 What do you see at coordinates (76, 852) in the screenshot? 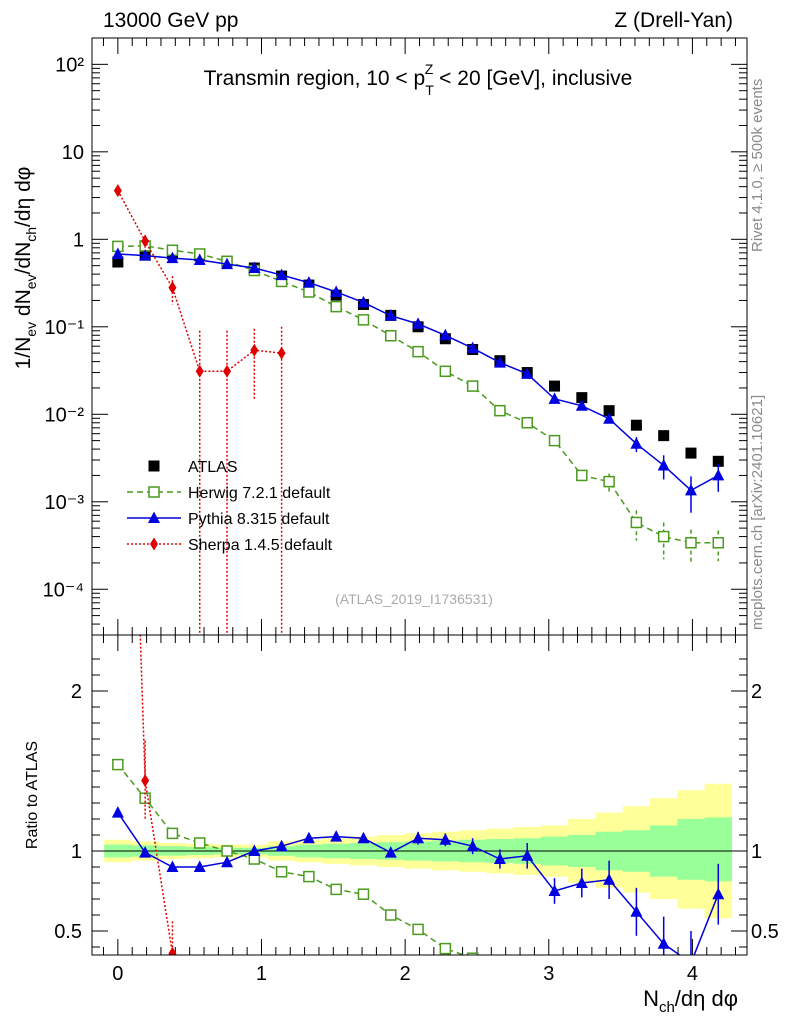
I see `ratio-y-tick-label-left: 1` at bounding box center [76, 852].